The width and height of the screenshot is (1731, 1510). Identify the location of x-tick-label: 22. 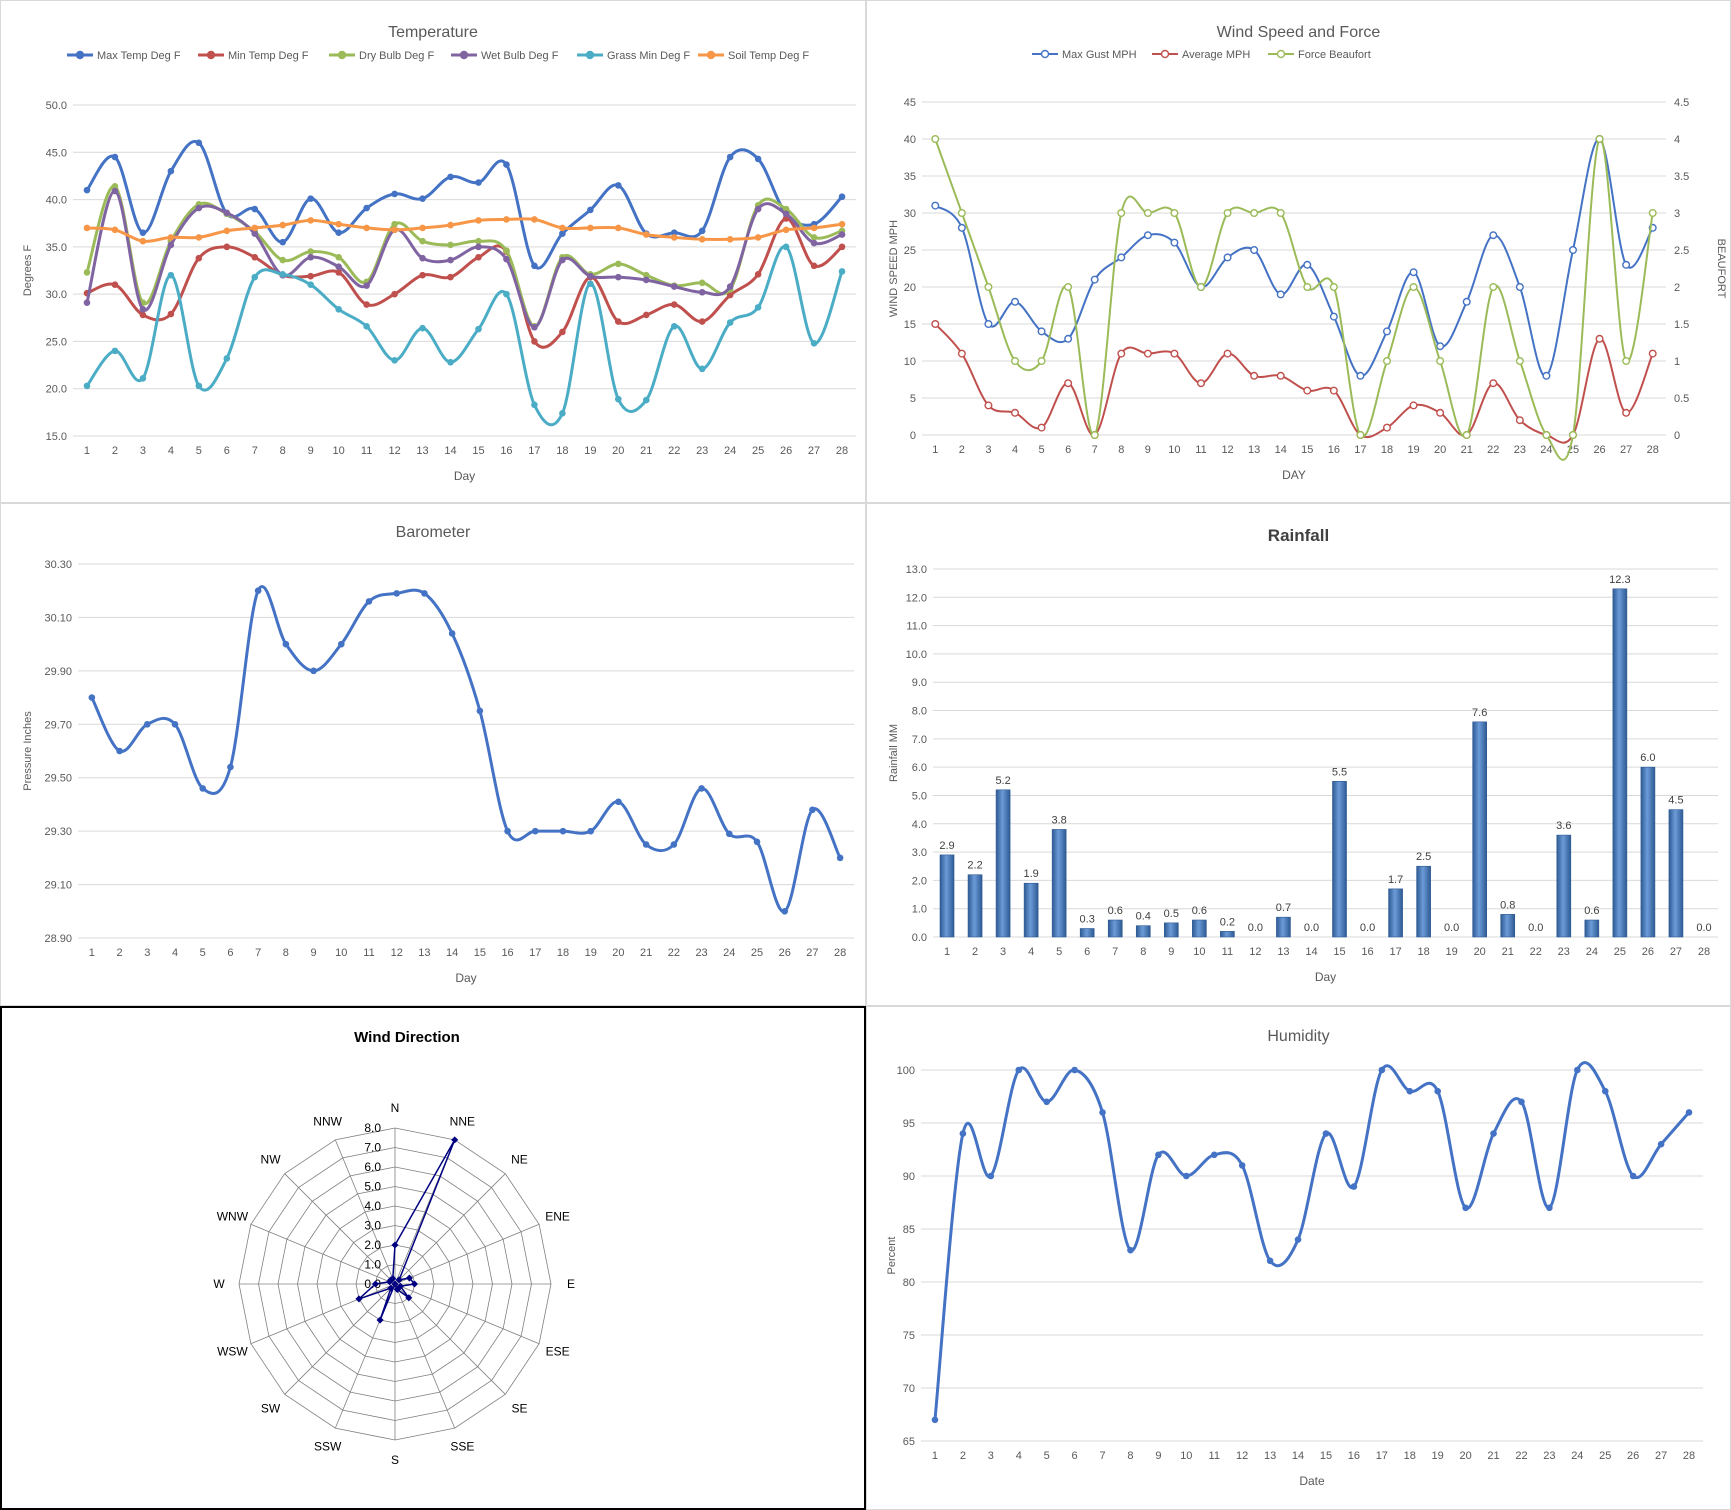
(674, 451).